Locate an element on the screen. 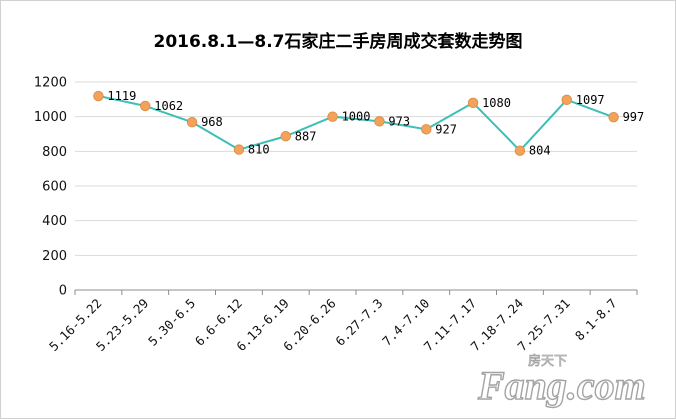 The image size is (676, 419). fang-watermark-logo: 房天下 Fang.com is located at coordinates (561, 381).